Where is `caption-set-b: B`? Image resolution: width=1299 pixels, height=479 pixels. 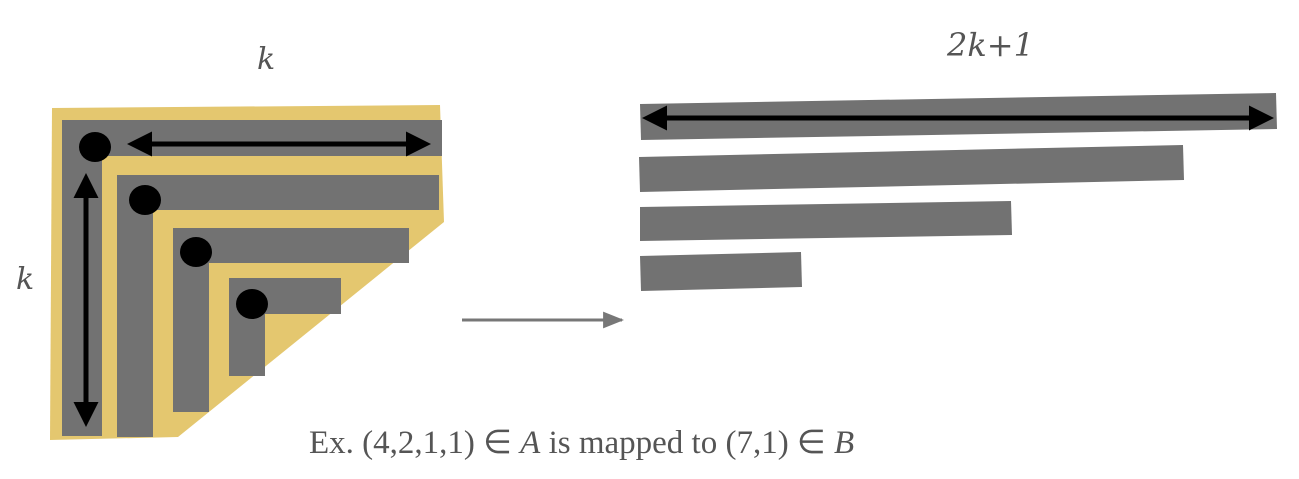
caption-set-b: B is located at coordinates (844, 443).